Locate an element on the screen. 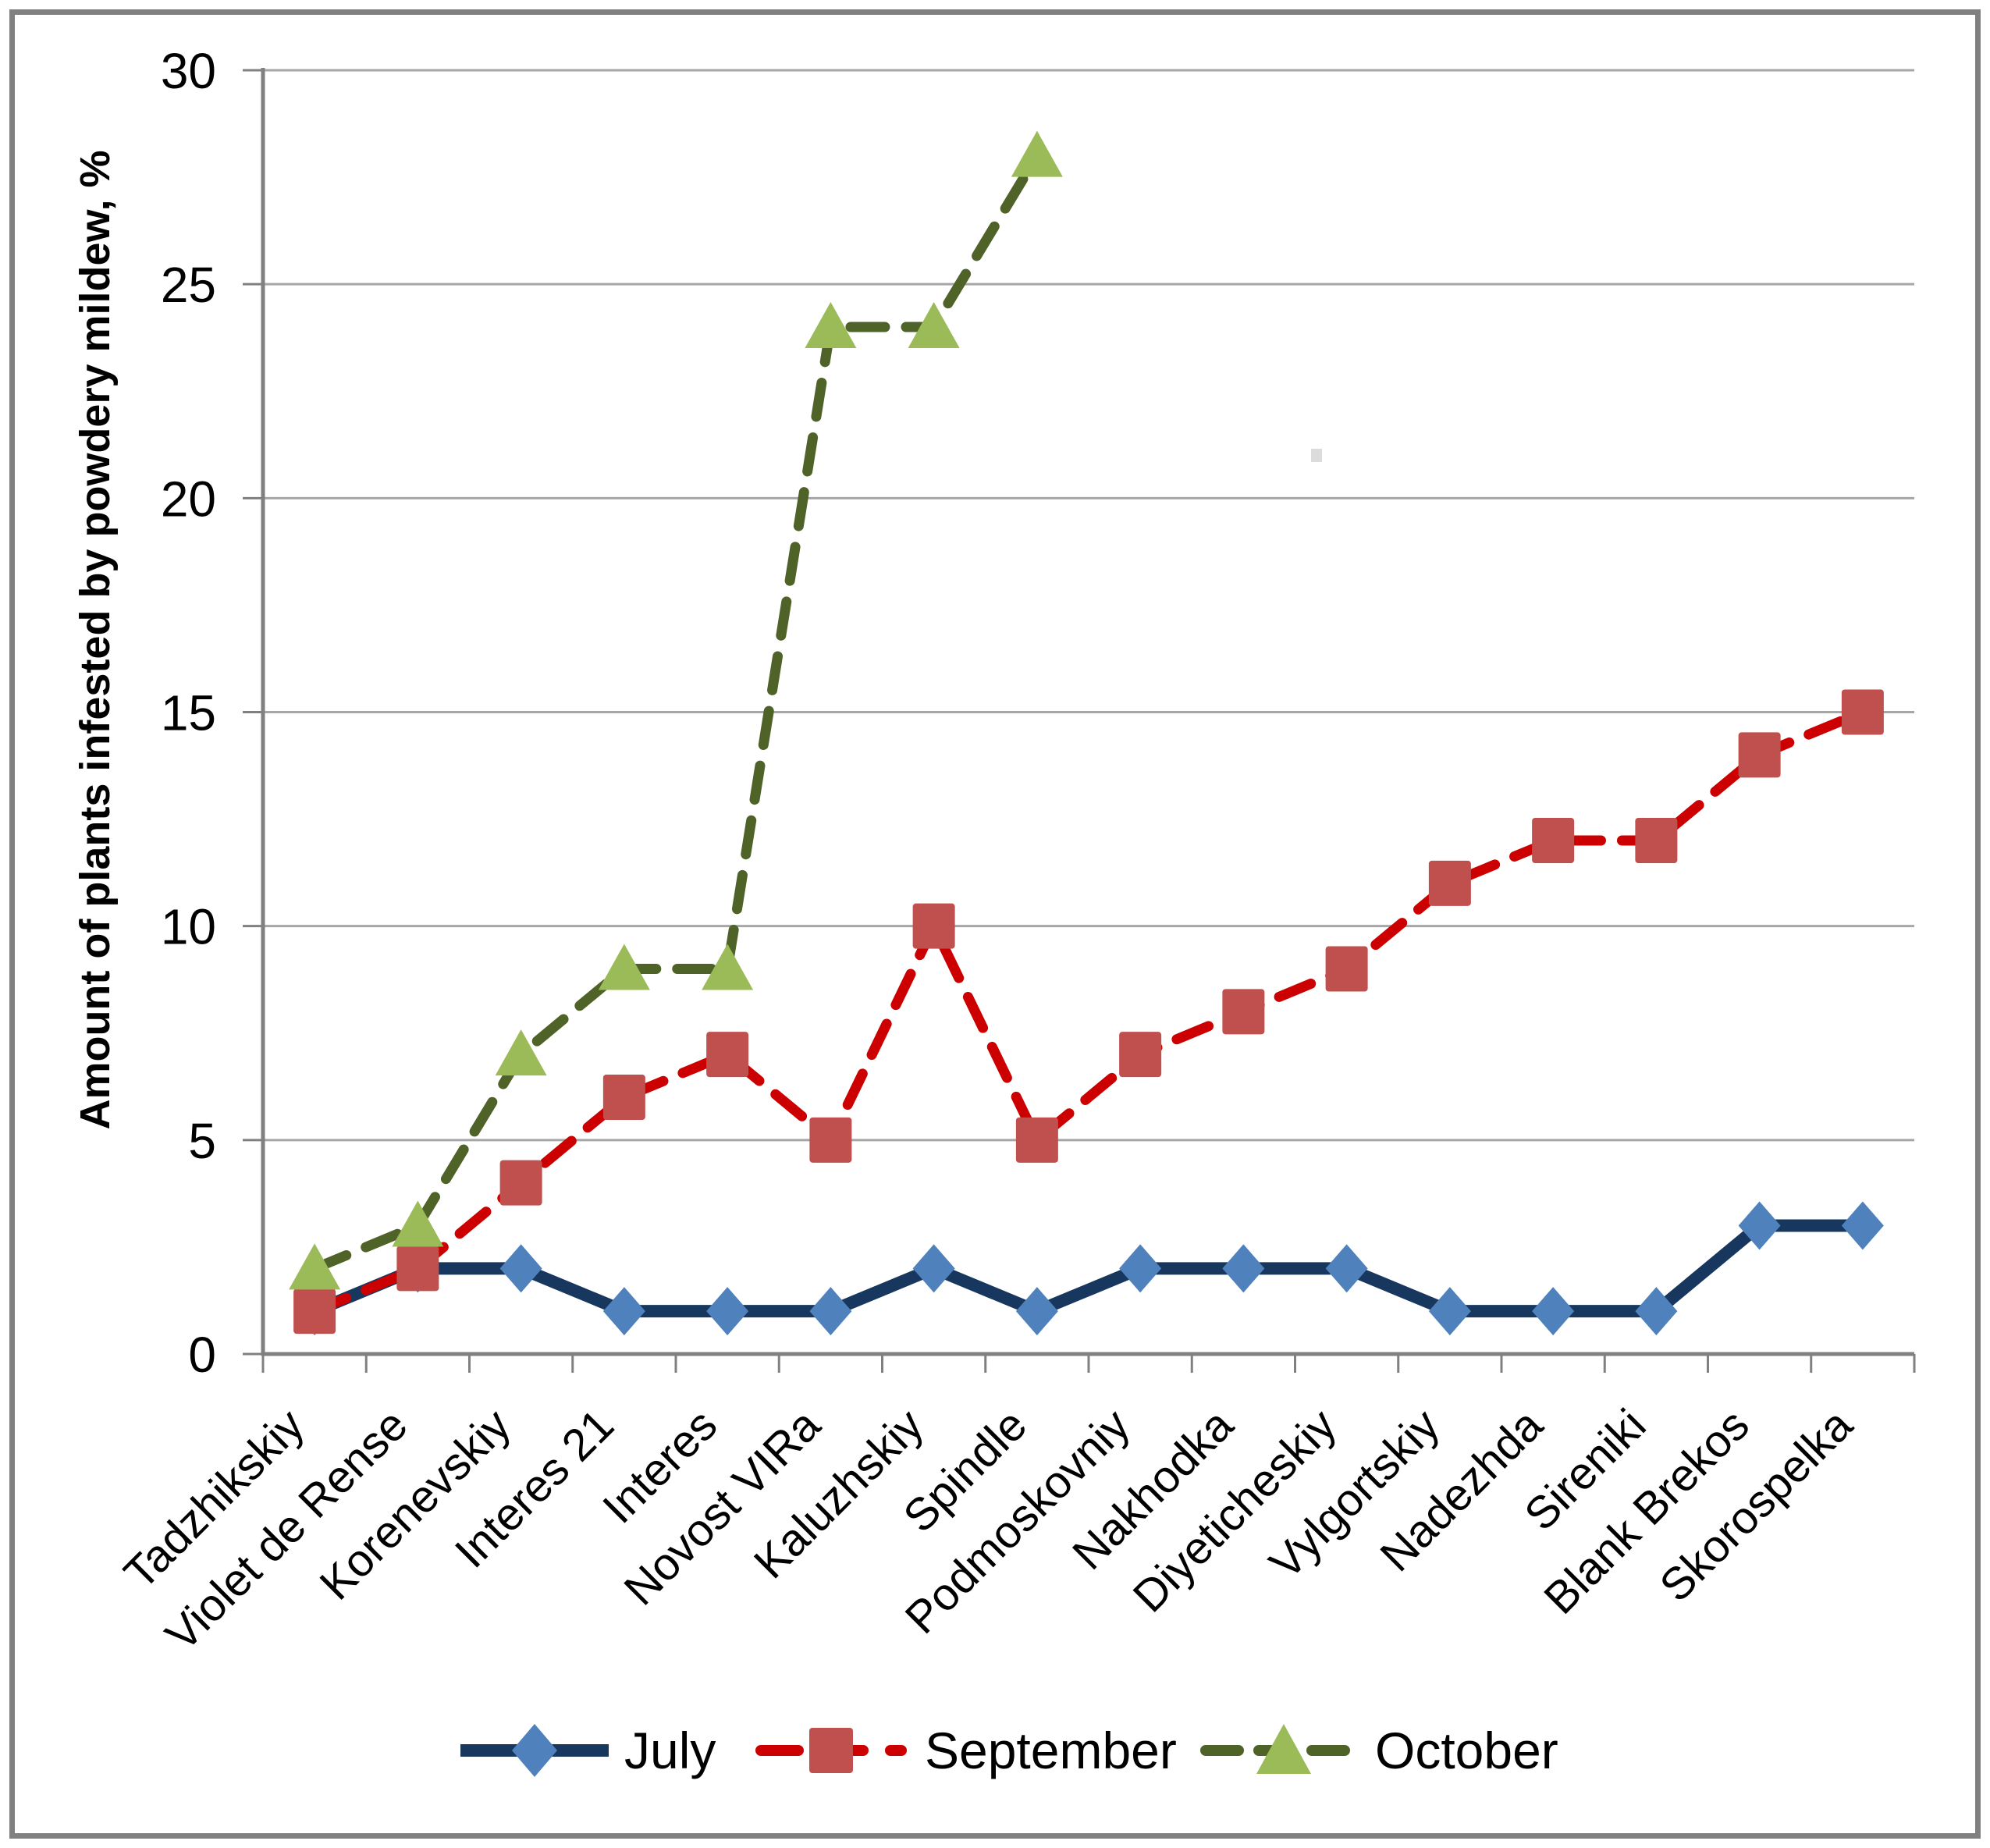 This screenshot has height=1848, width=1990. legend-label-july: July is located at coordinates (670, 1750).